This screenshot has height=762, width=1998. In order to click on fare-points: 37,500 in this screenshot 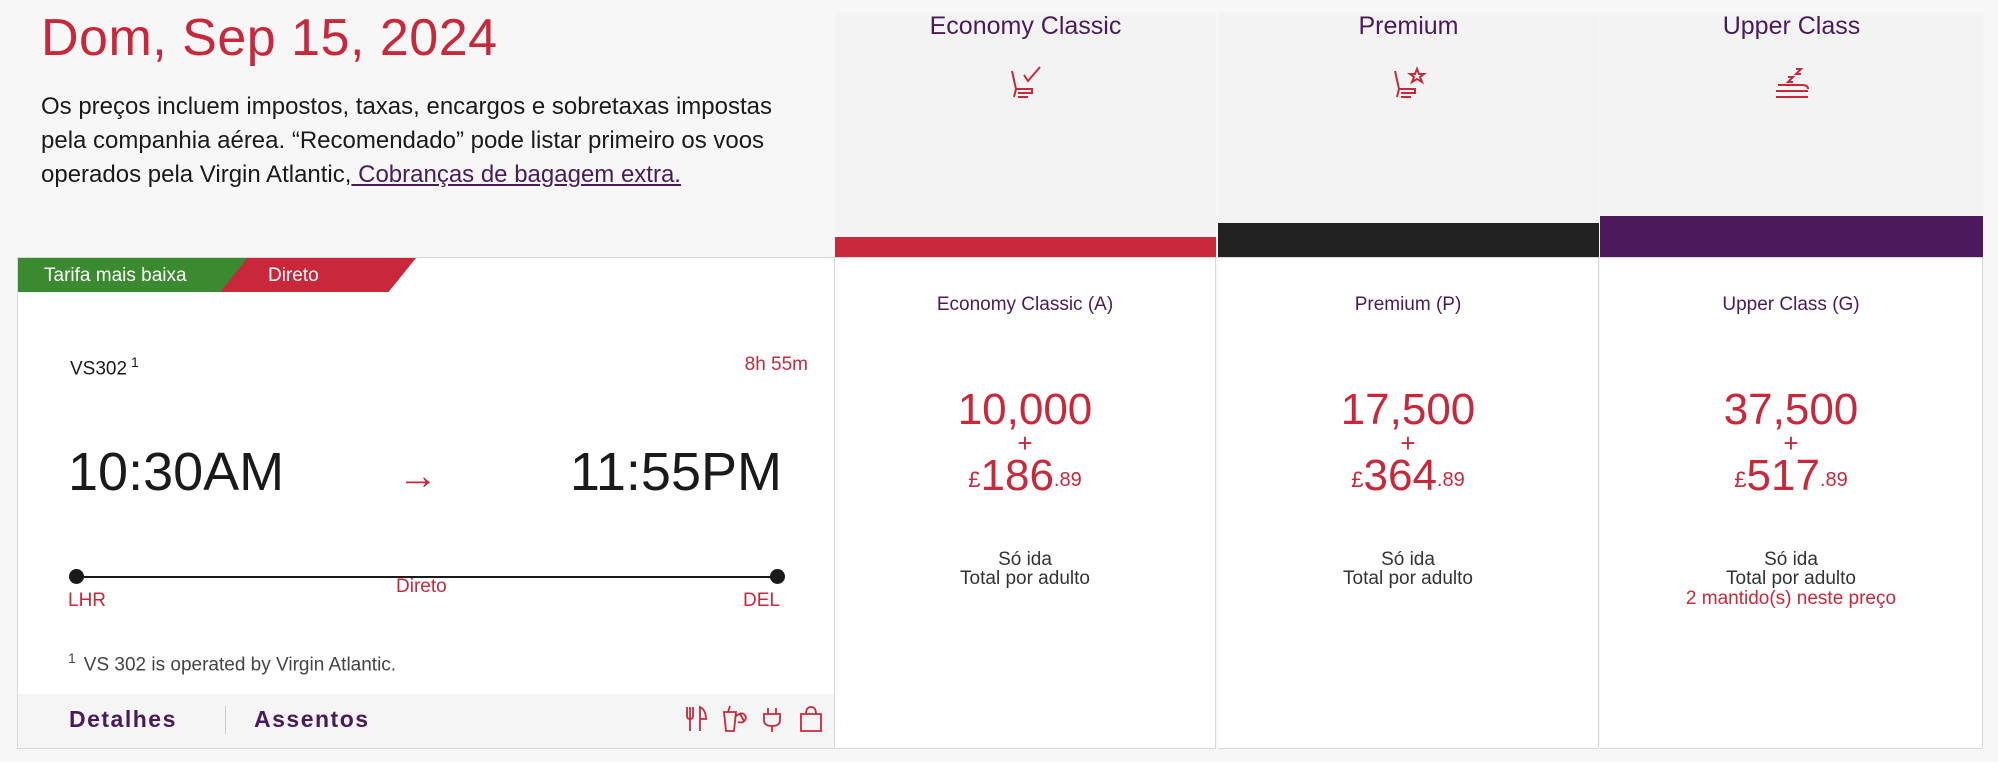, I will do `click(1791, 409)`.